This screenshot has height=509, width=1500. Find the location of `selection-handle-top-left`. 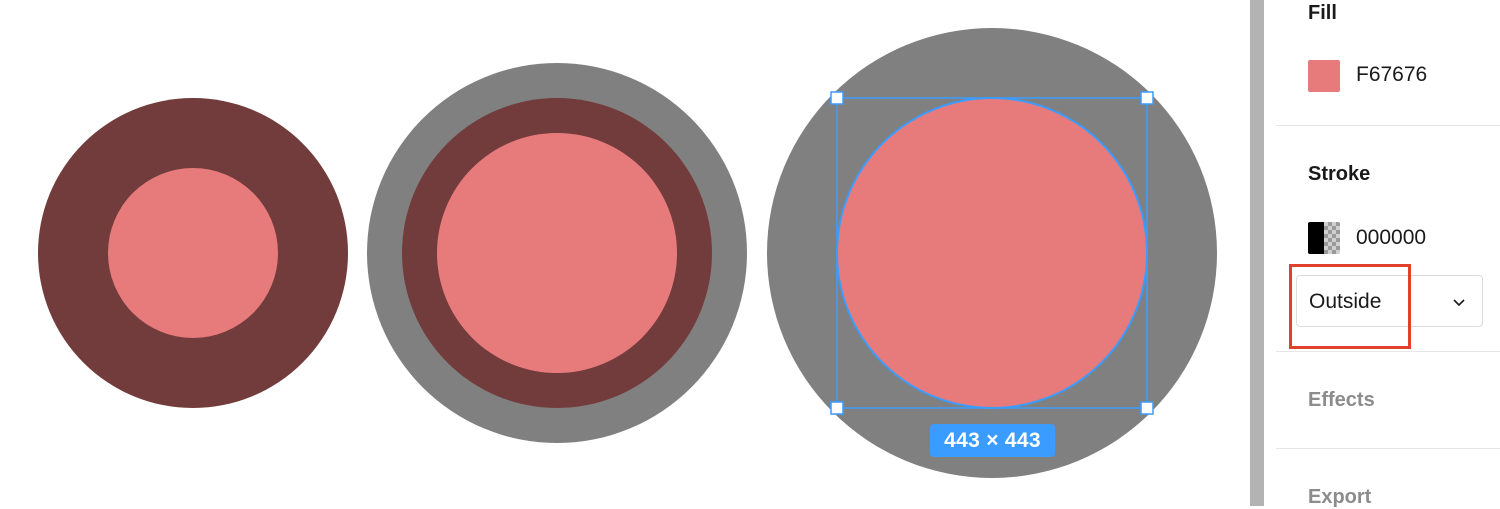

selection-handle-top-left is located at coordinates (837, 98).